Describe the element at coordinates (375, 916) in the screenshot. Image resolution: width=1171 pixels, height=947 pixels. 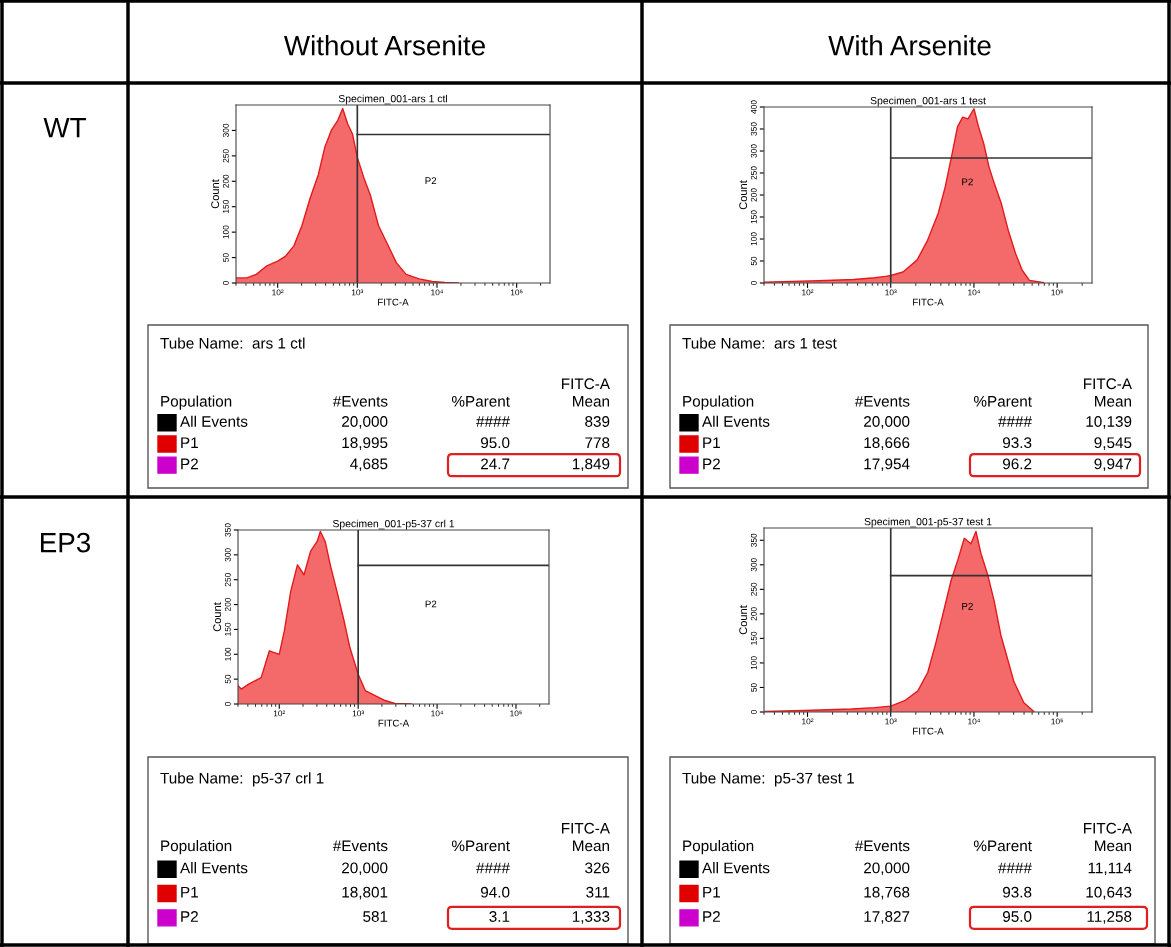
I see `text: 581` at that location.